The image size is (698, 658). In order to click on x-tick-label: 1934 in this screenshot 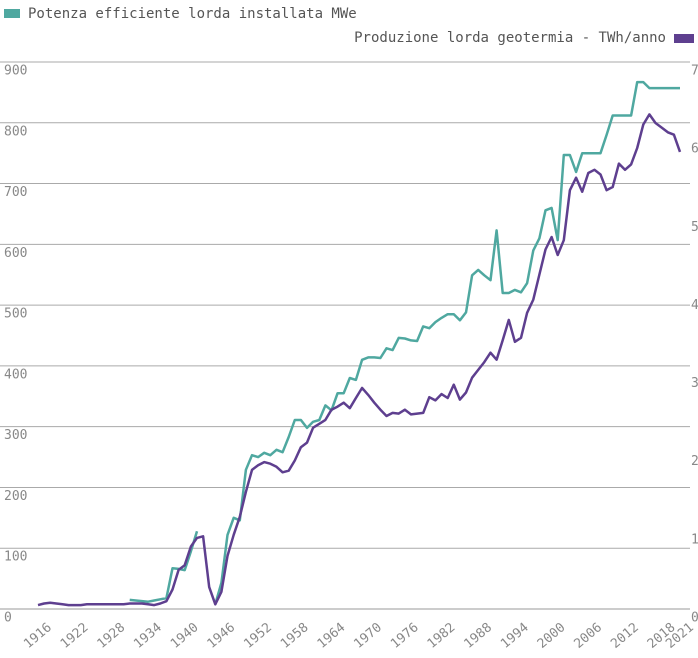, I will do `click(148, 636)`.